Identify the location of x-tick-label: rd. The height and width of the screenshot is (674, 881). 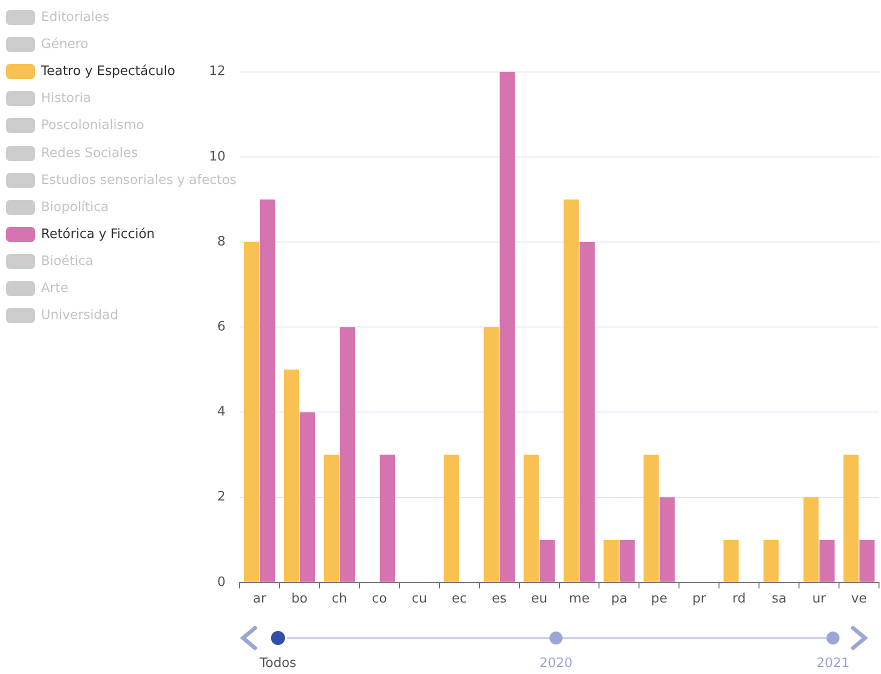
(739, 599).